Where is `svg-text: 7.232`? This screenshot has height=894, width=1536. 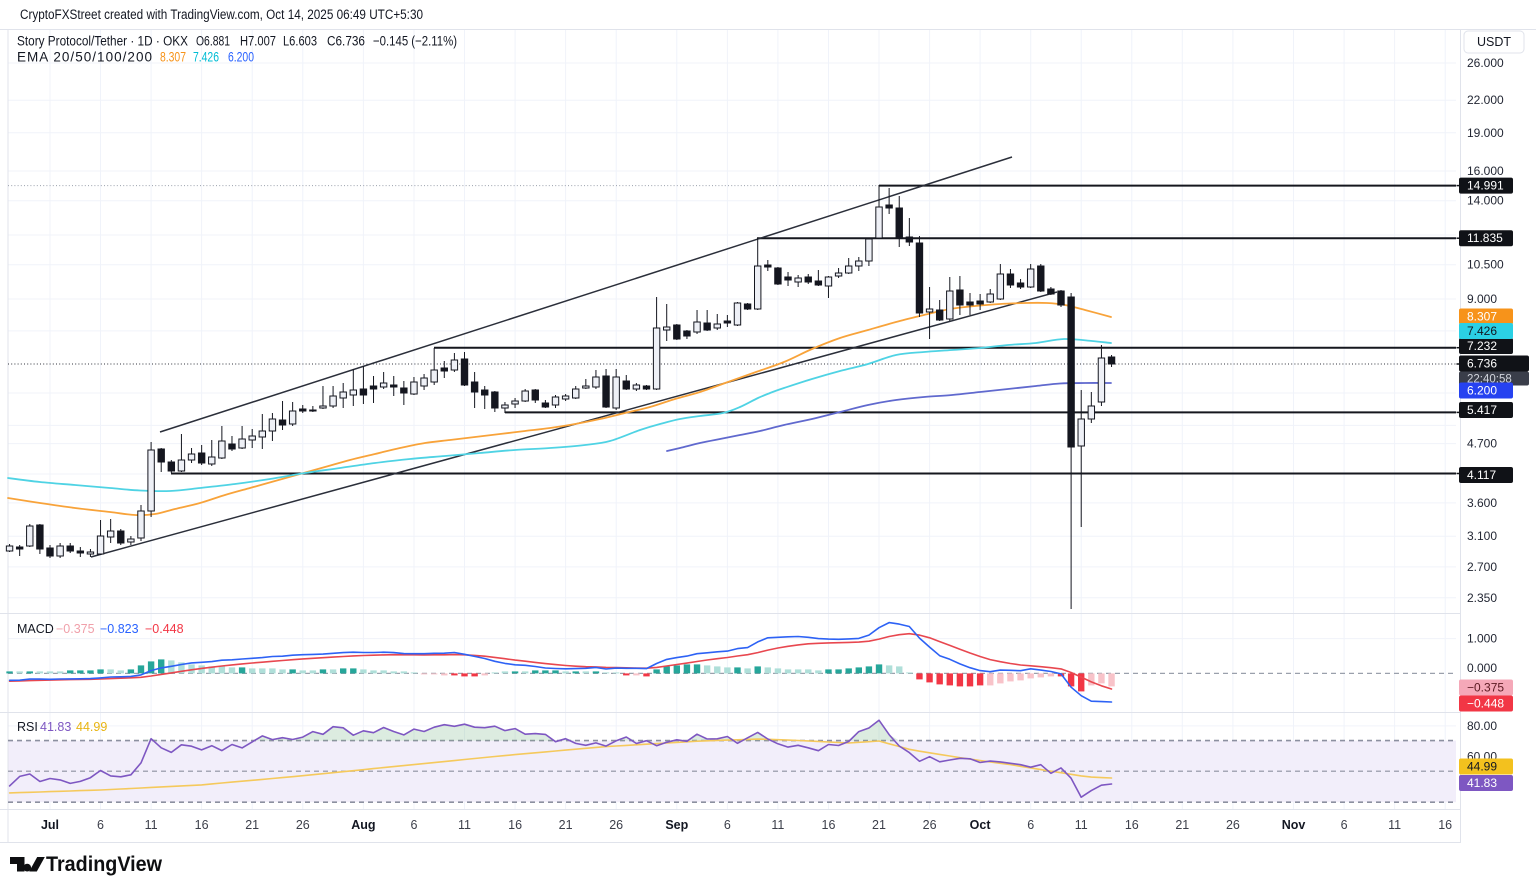
svg-text: 7.232 is located at coordinates (1482, 346).